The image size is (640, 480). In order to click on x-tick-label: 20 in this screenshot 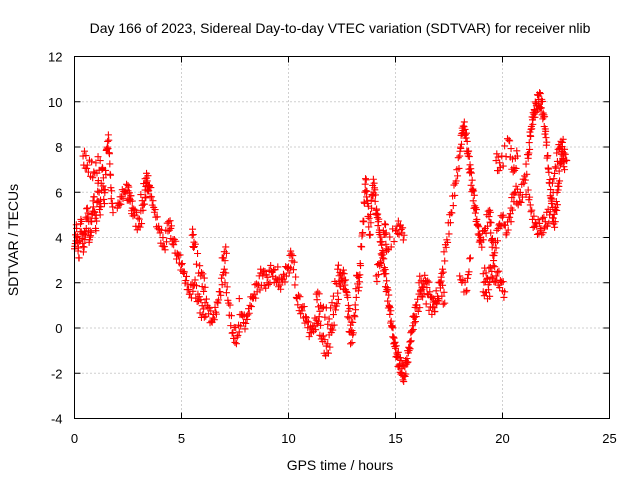, I will do `click(502, 438)`.